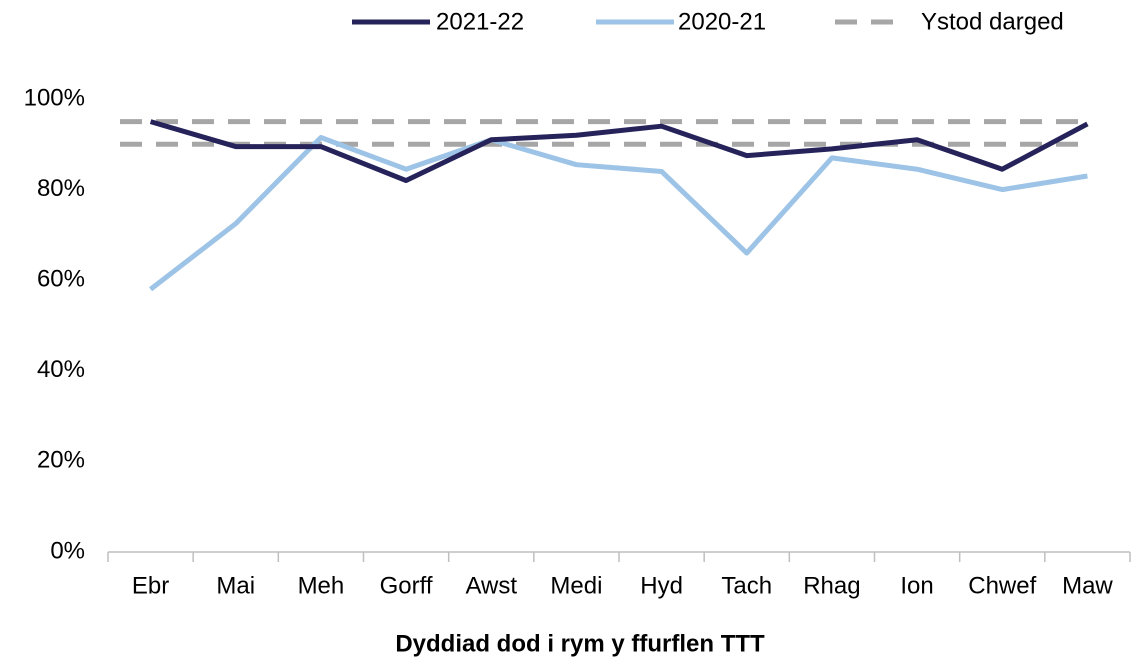  I want to click on x-tick-label: Ion, so click(916, 585).